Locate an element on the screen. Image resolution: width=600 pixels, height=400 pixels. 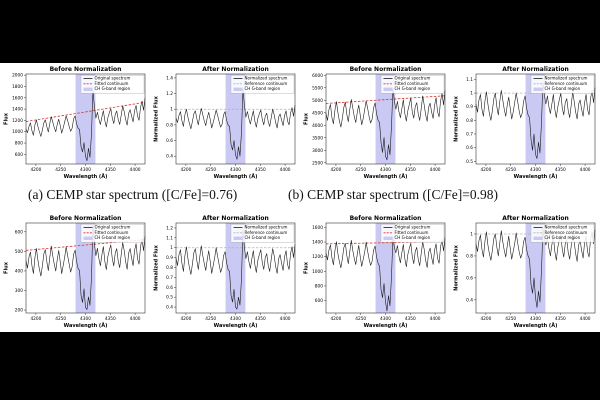
y-tick-label: 1.1 is located at coordinates (169, 238).